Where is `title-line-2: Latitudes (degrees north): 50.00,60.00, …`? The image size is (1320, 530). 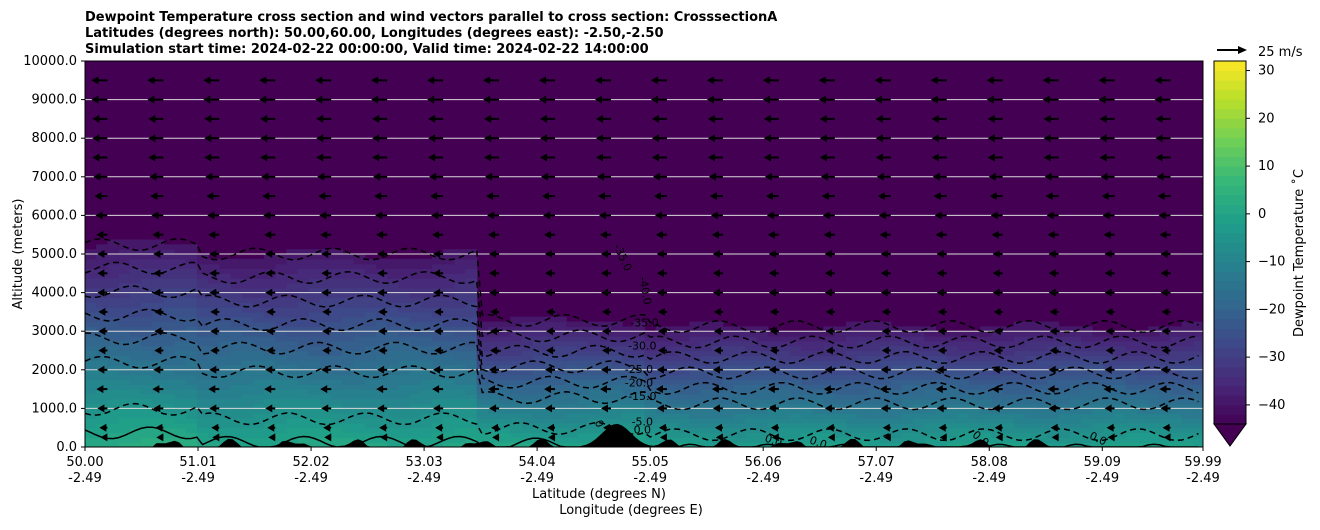 title-line-2: Latitudes (degrees north): 50.00,60.00, … is located at coordinates (374, 33).